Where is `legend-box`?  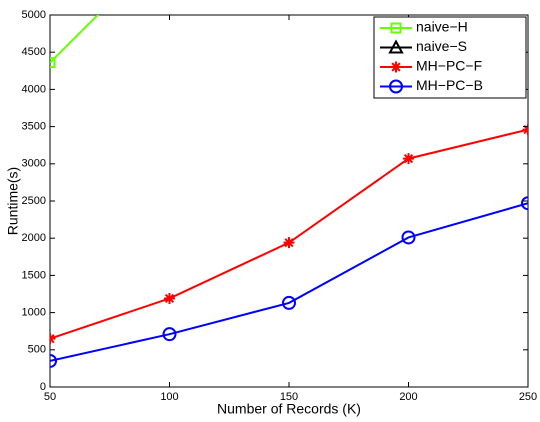
legend-box is located at coordinates (450, 57).